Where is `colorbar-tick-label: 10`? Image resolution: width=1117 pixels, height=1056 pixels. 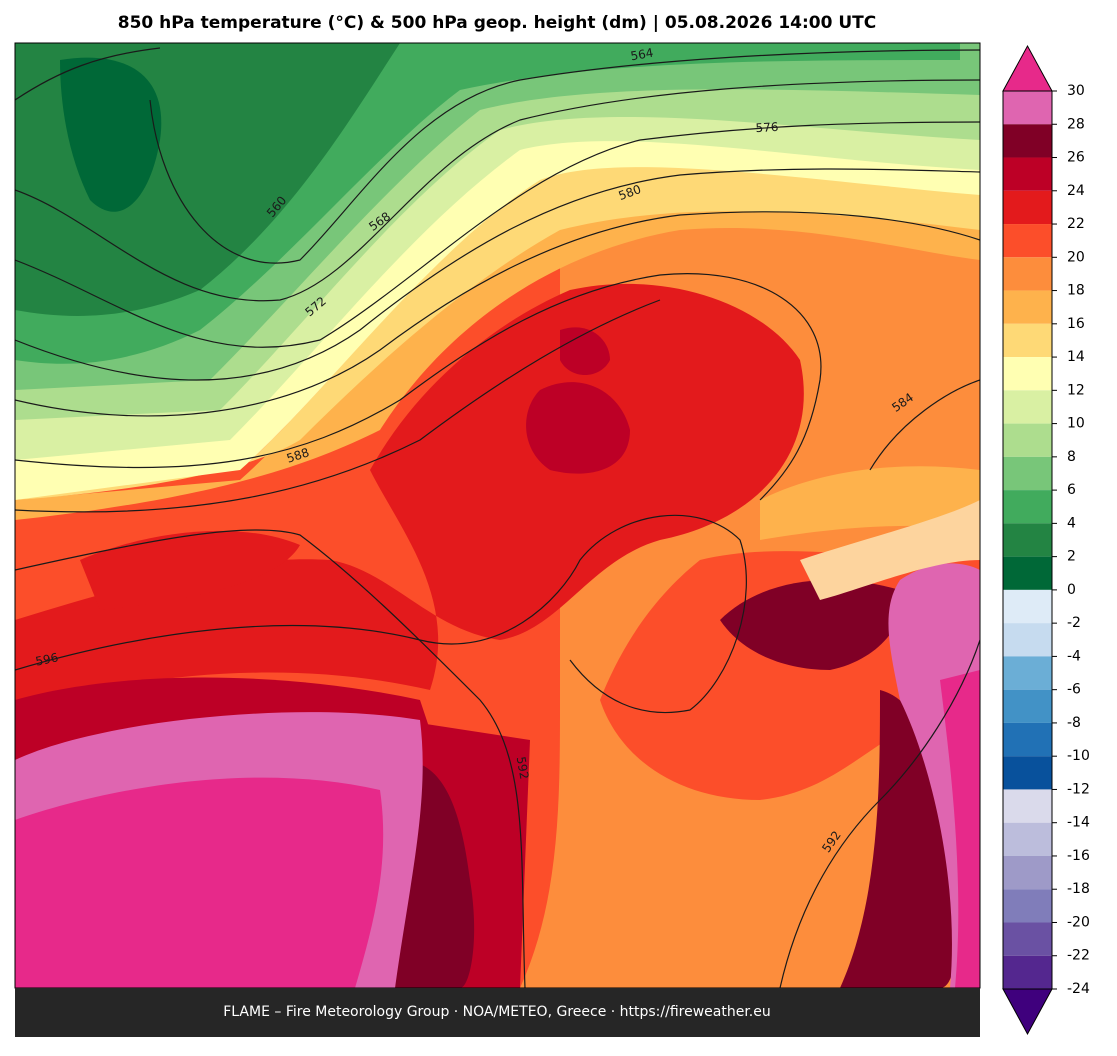
colorbar-tick-label: 10 is located at coordinates (1076, 424).